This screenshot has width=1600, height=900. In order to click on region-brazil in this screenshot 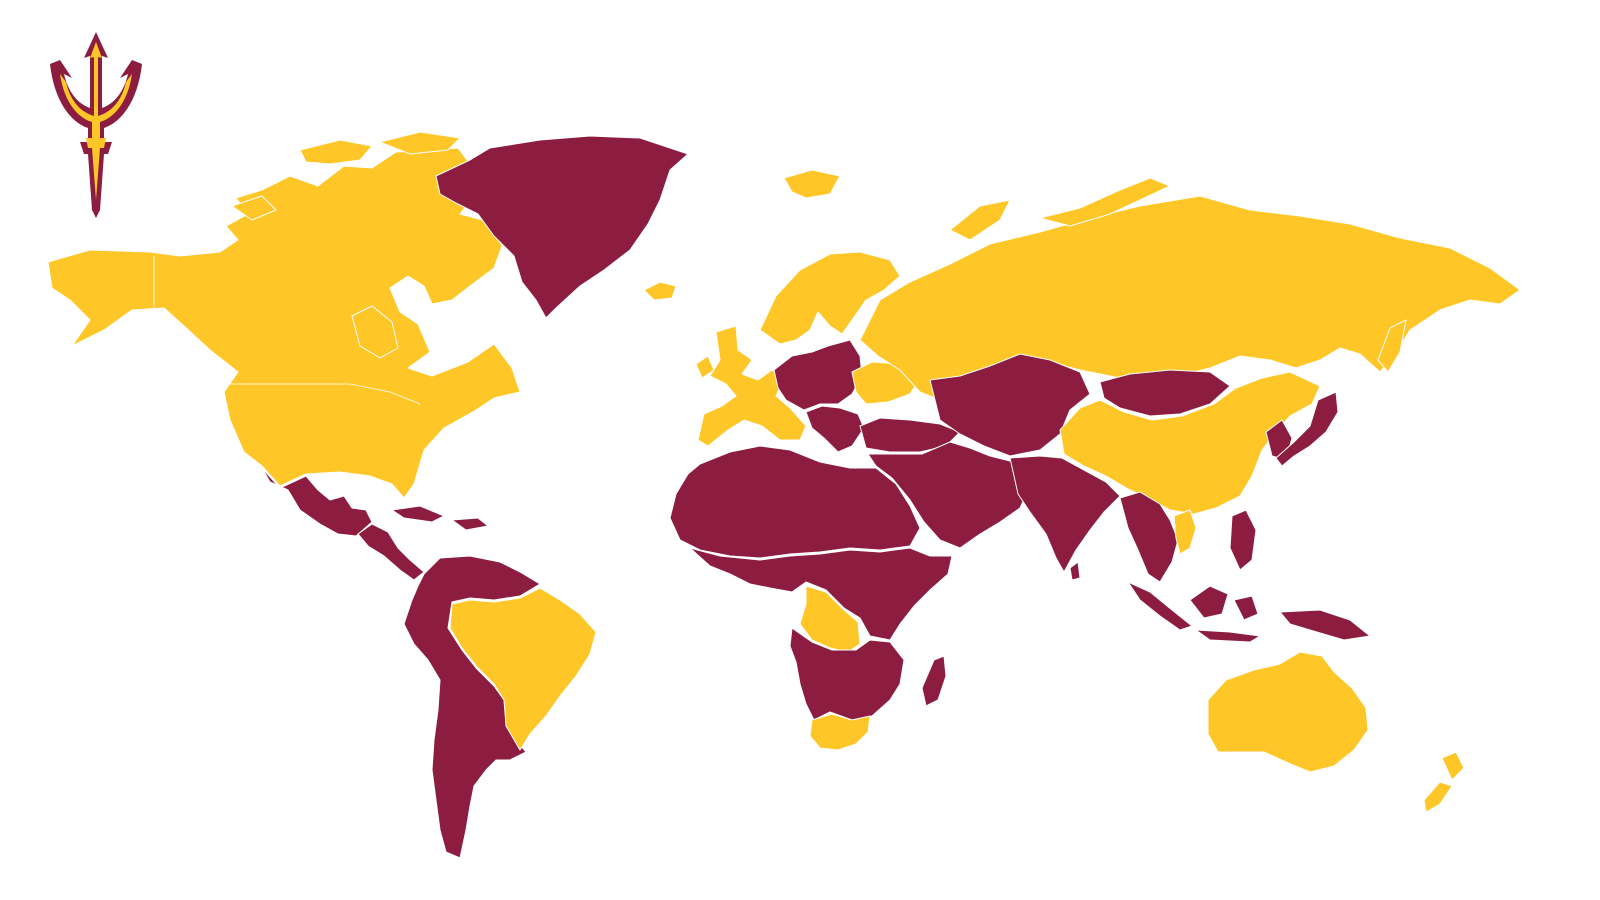, I will do `click(523, 669)`.